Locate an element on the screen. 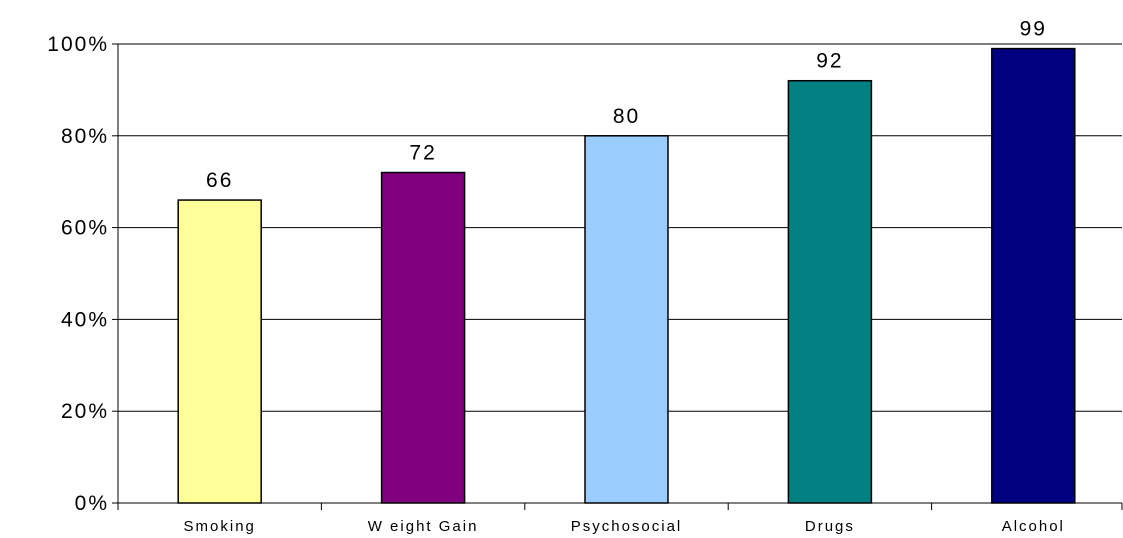  y-tick-label: 0% is located at coordinates (92, 503).